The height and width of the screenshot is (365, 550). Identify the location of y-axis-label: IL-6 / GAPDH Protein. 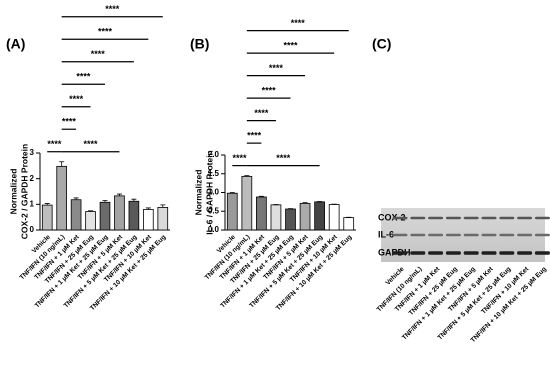
(209, 192).